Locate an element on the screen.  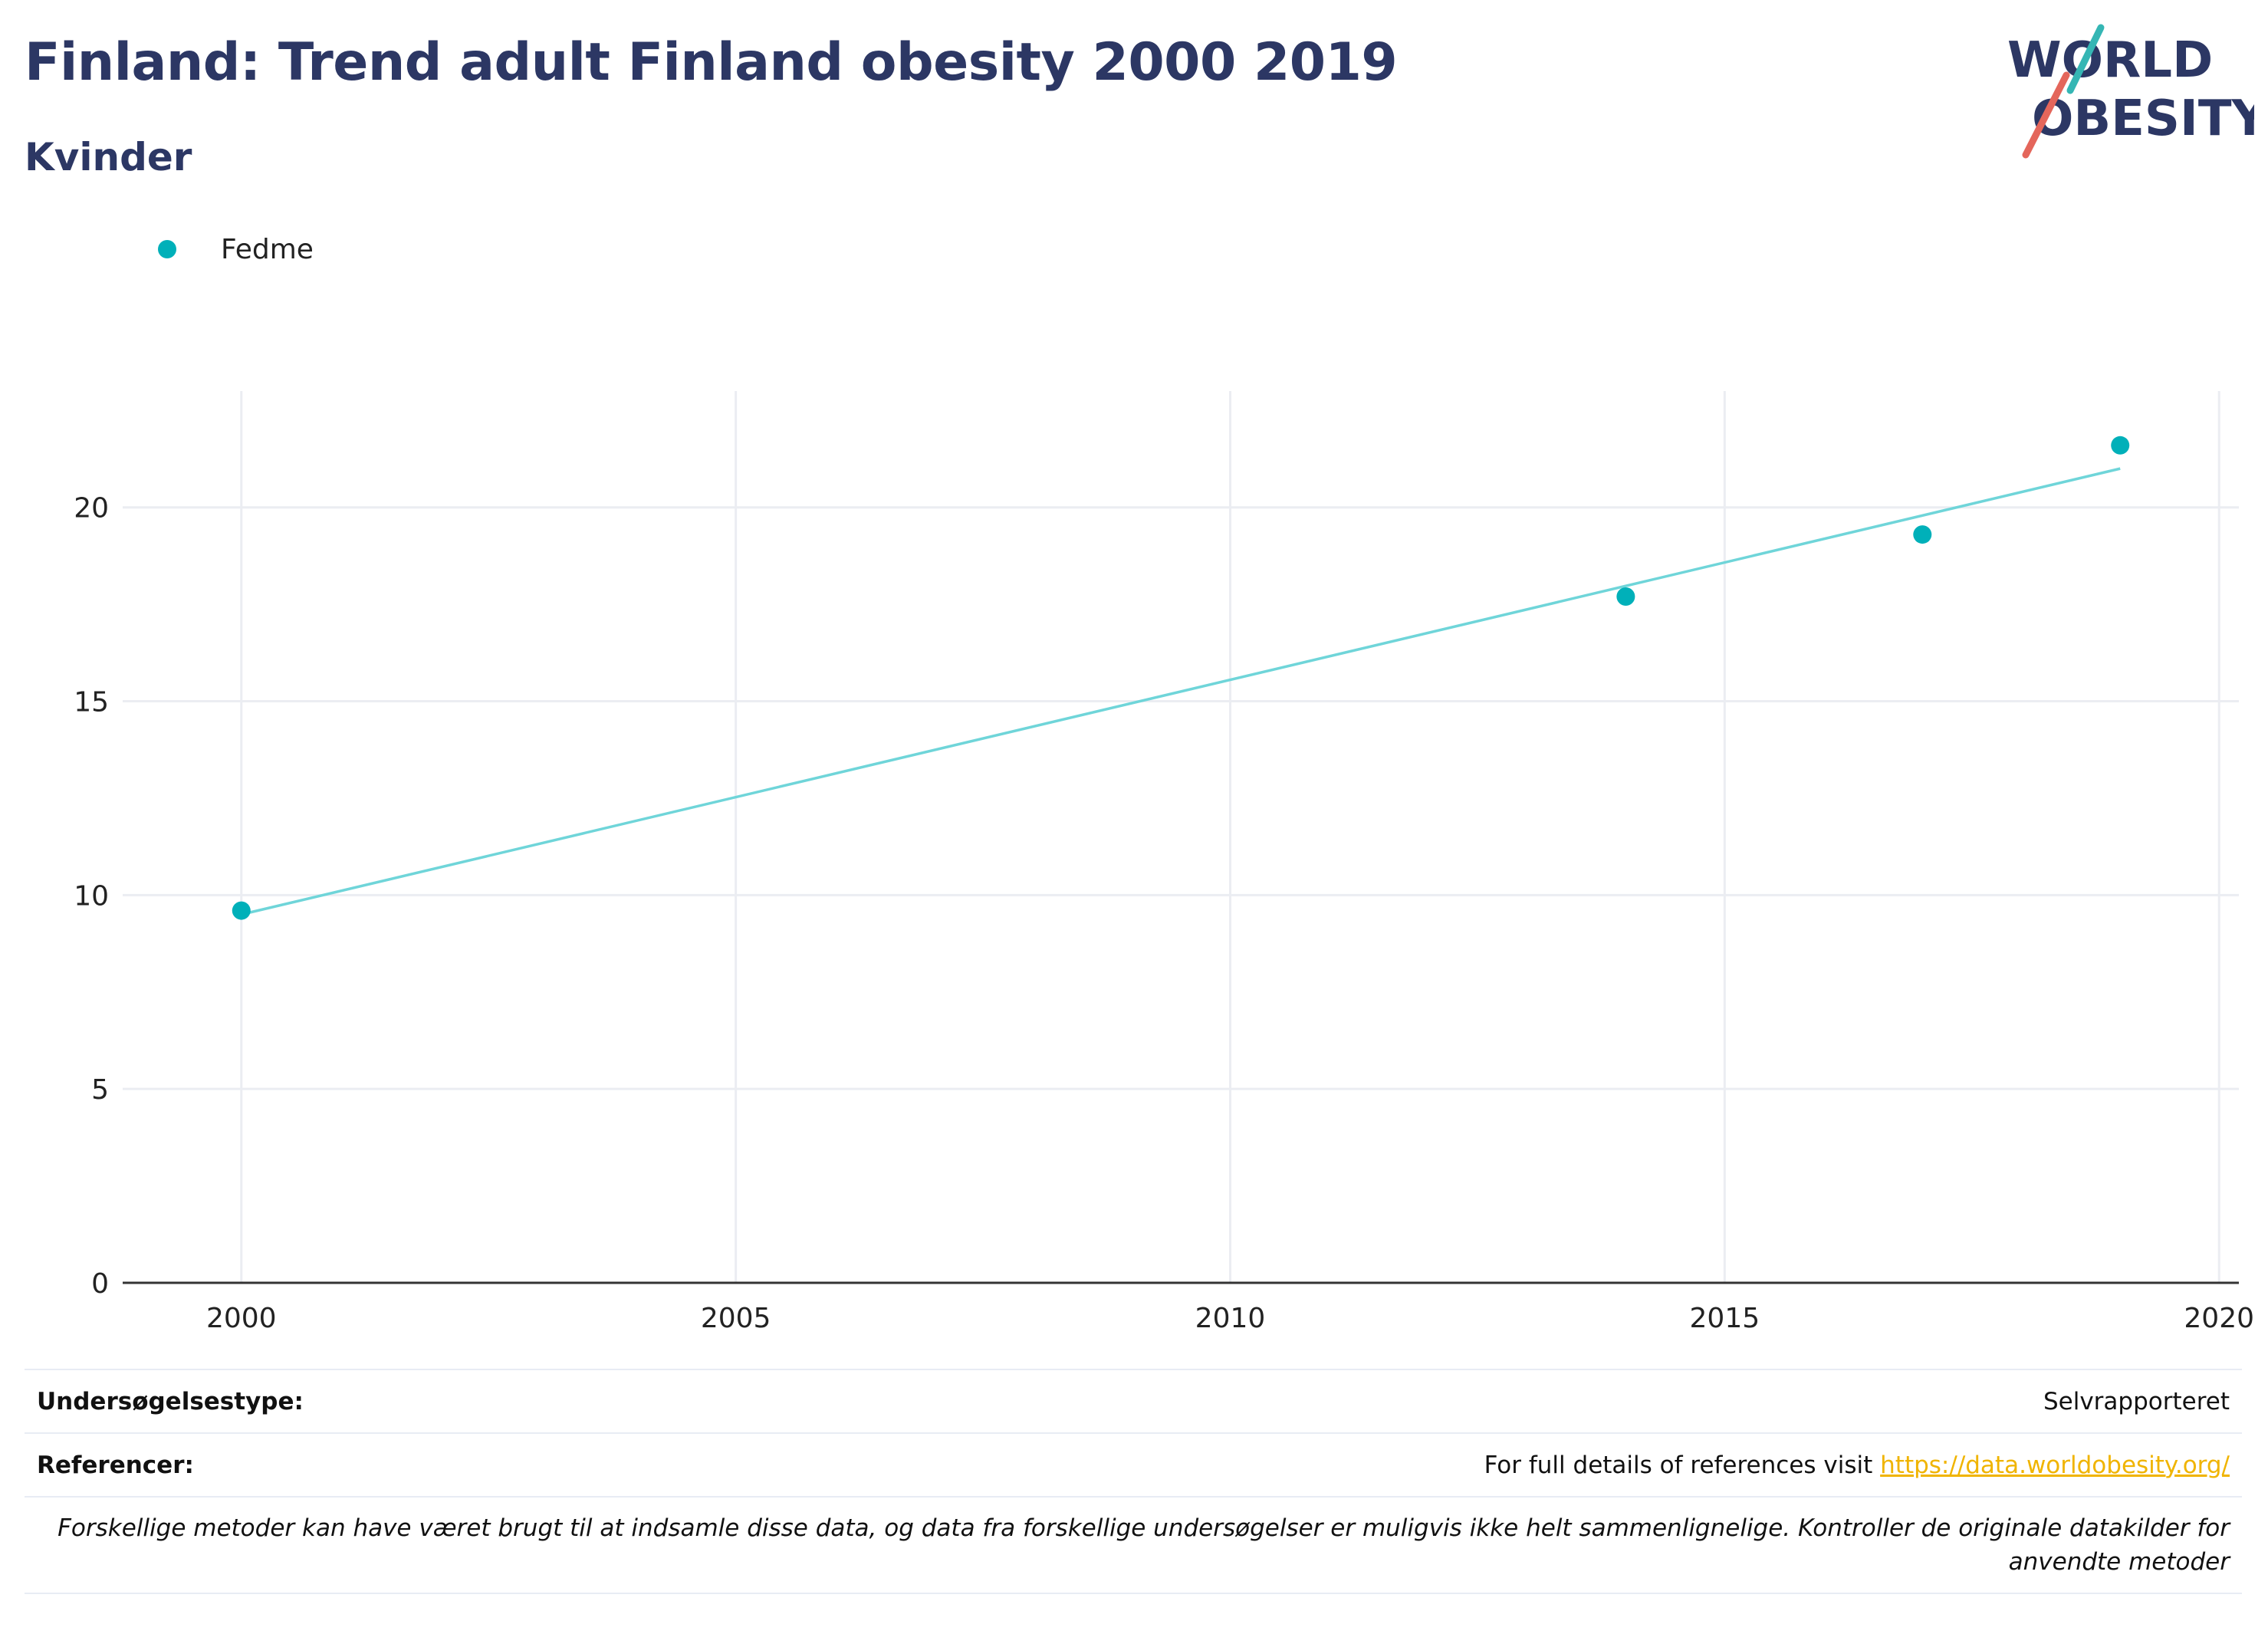
logo-slash-teal is located at coordinates (2085, 59).